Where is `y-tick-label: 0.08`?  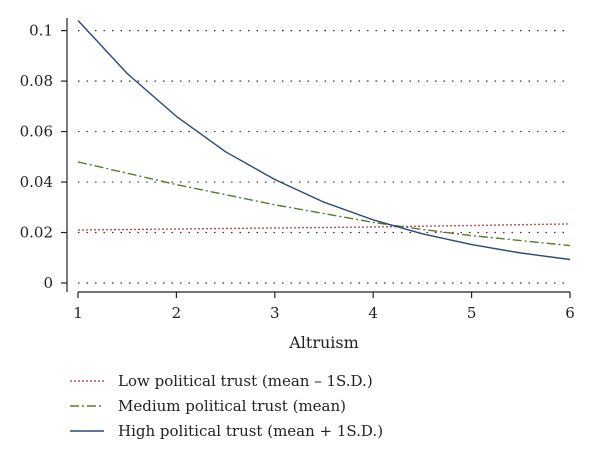 y-tick-label: 0.08 is located at coordinates (36, 81).